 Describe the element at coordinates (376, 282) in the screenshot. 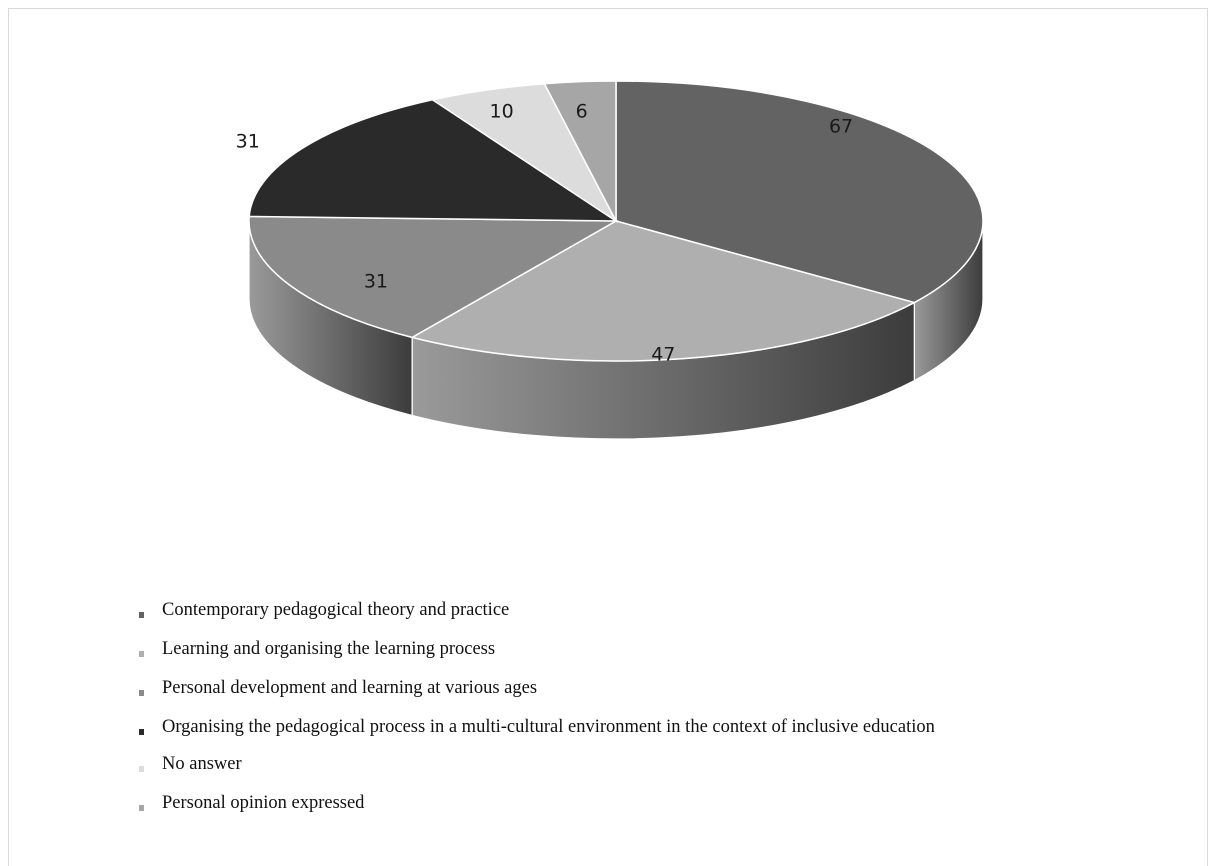

I see `data-label-personal-development-and-learning-at-var: 31` at that location.